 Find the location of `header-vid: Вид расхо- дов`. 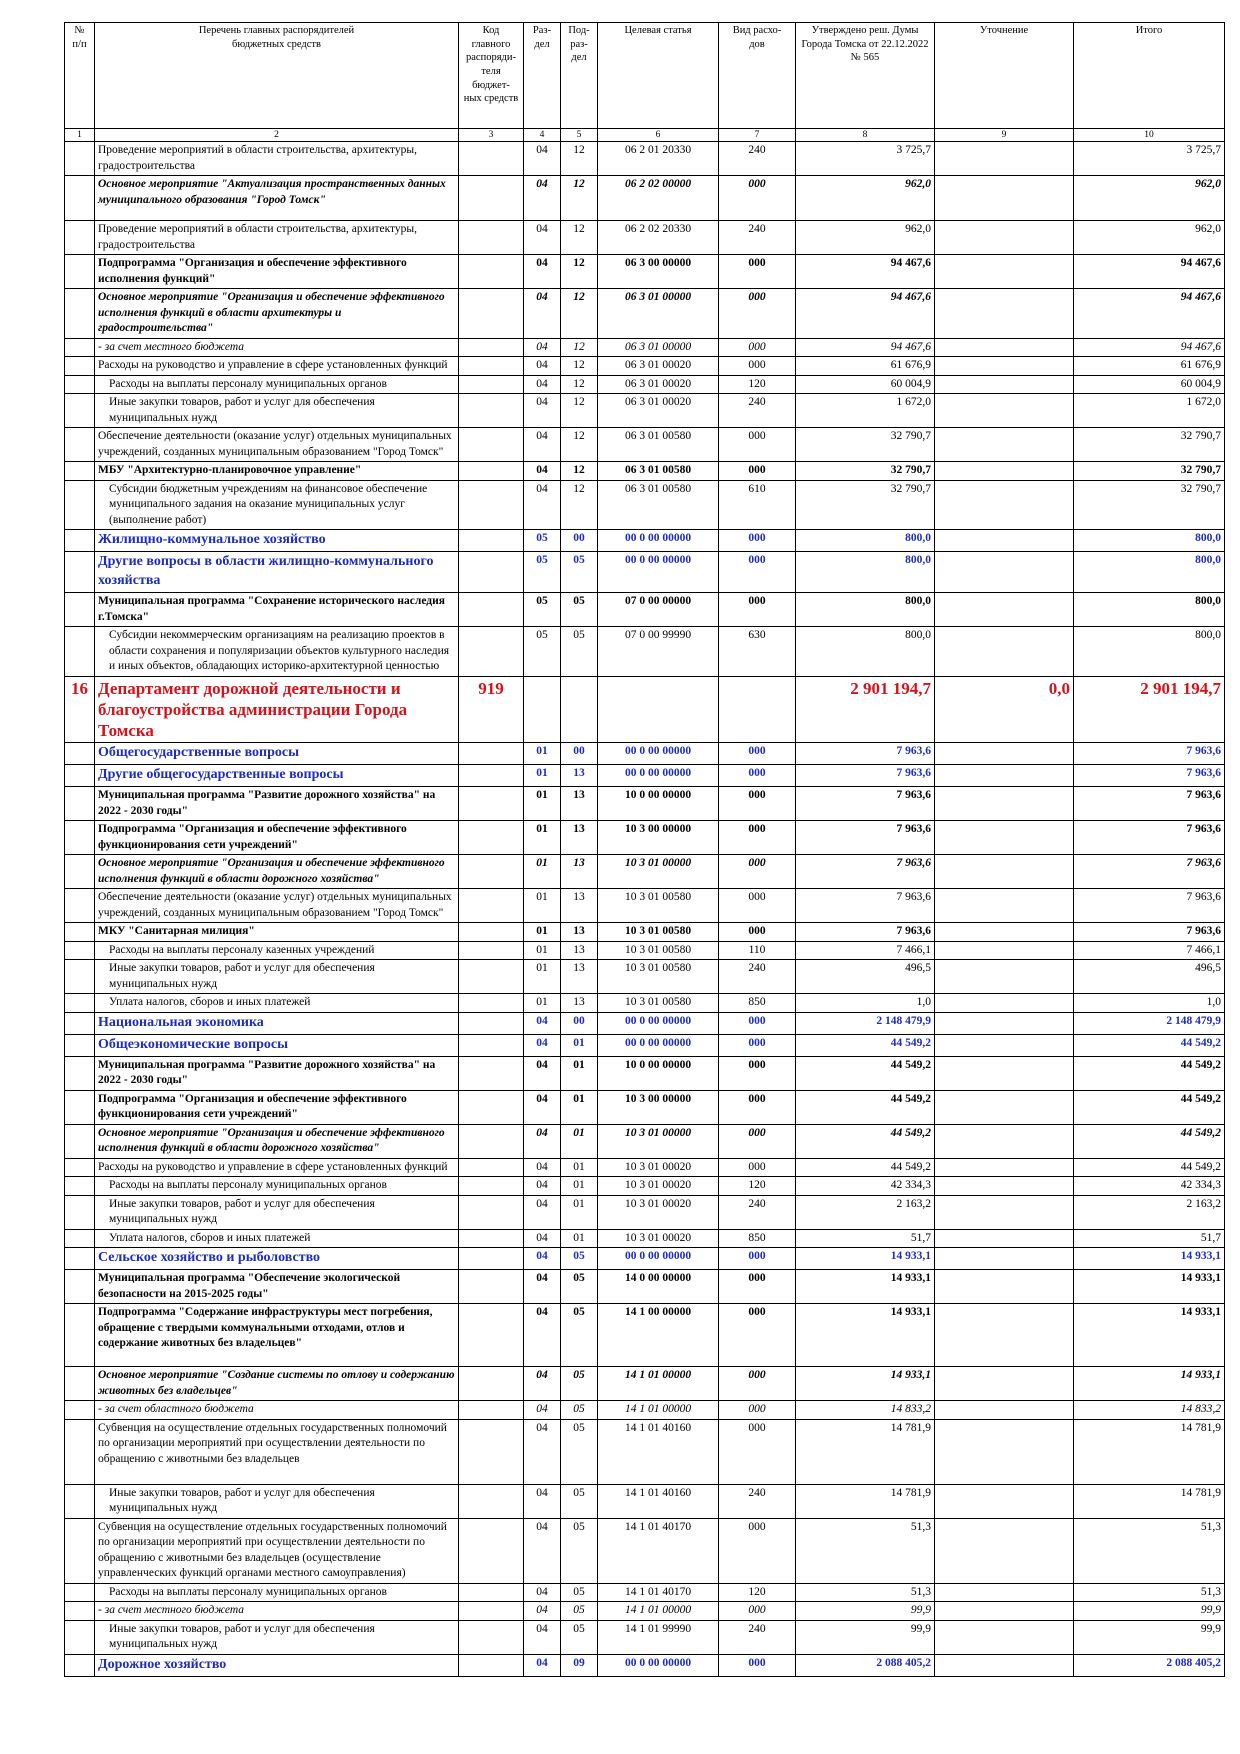

header-vid: Вид расхо- дов is located at coordinates (757, 75).